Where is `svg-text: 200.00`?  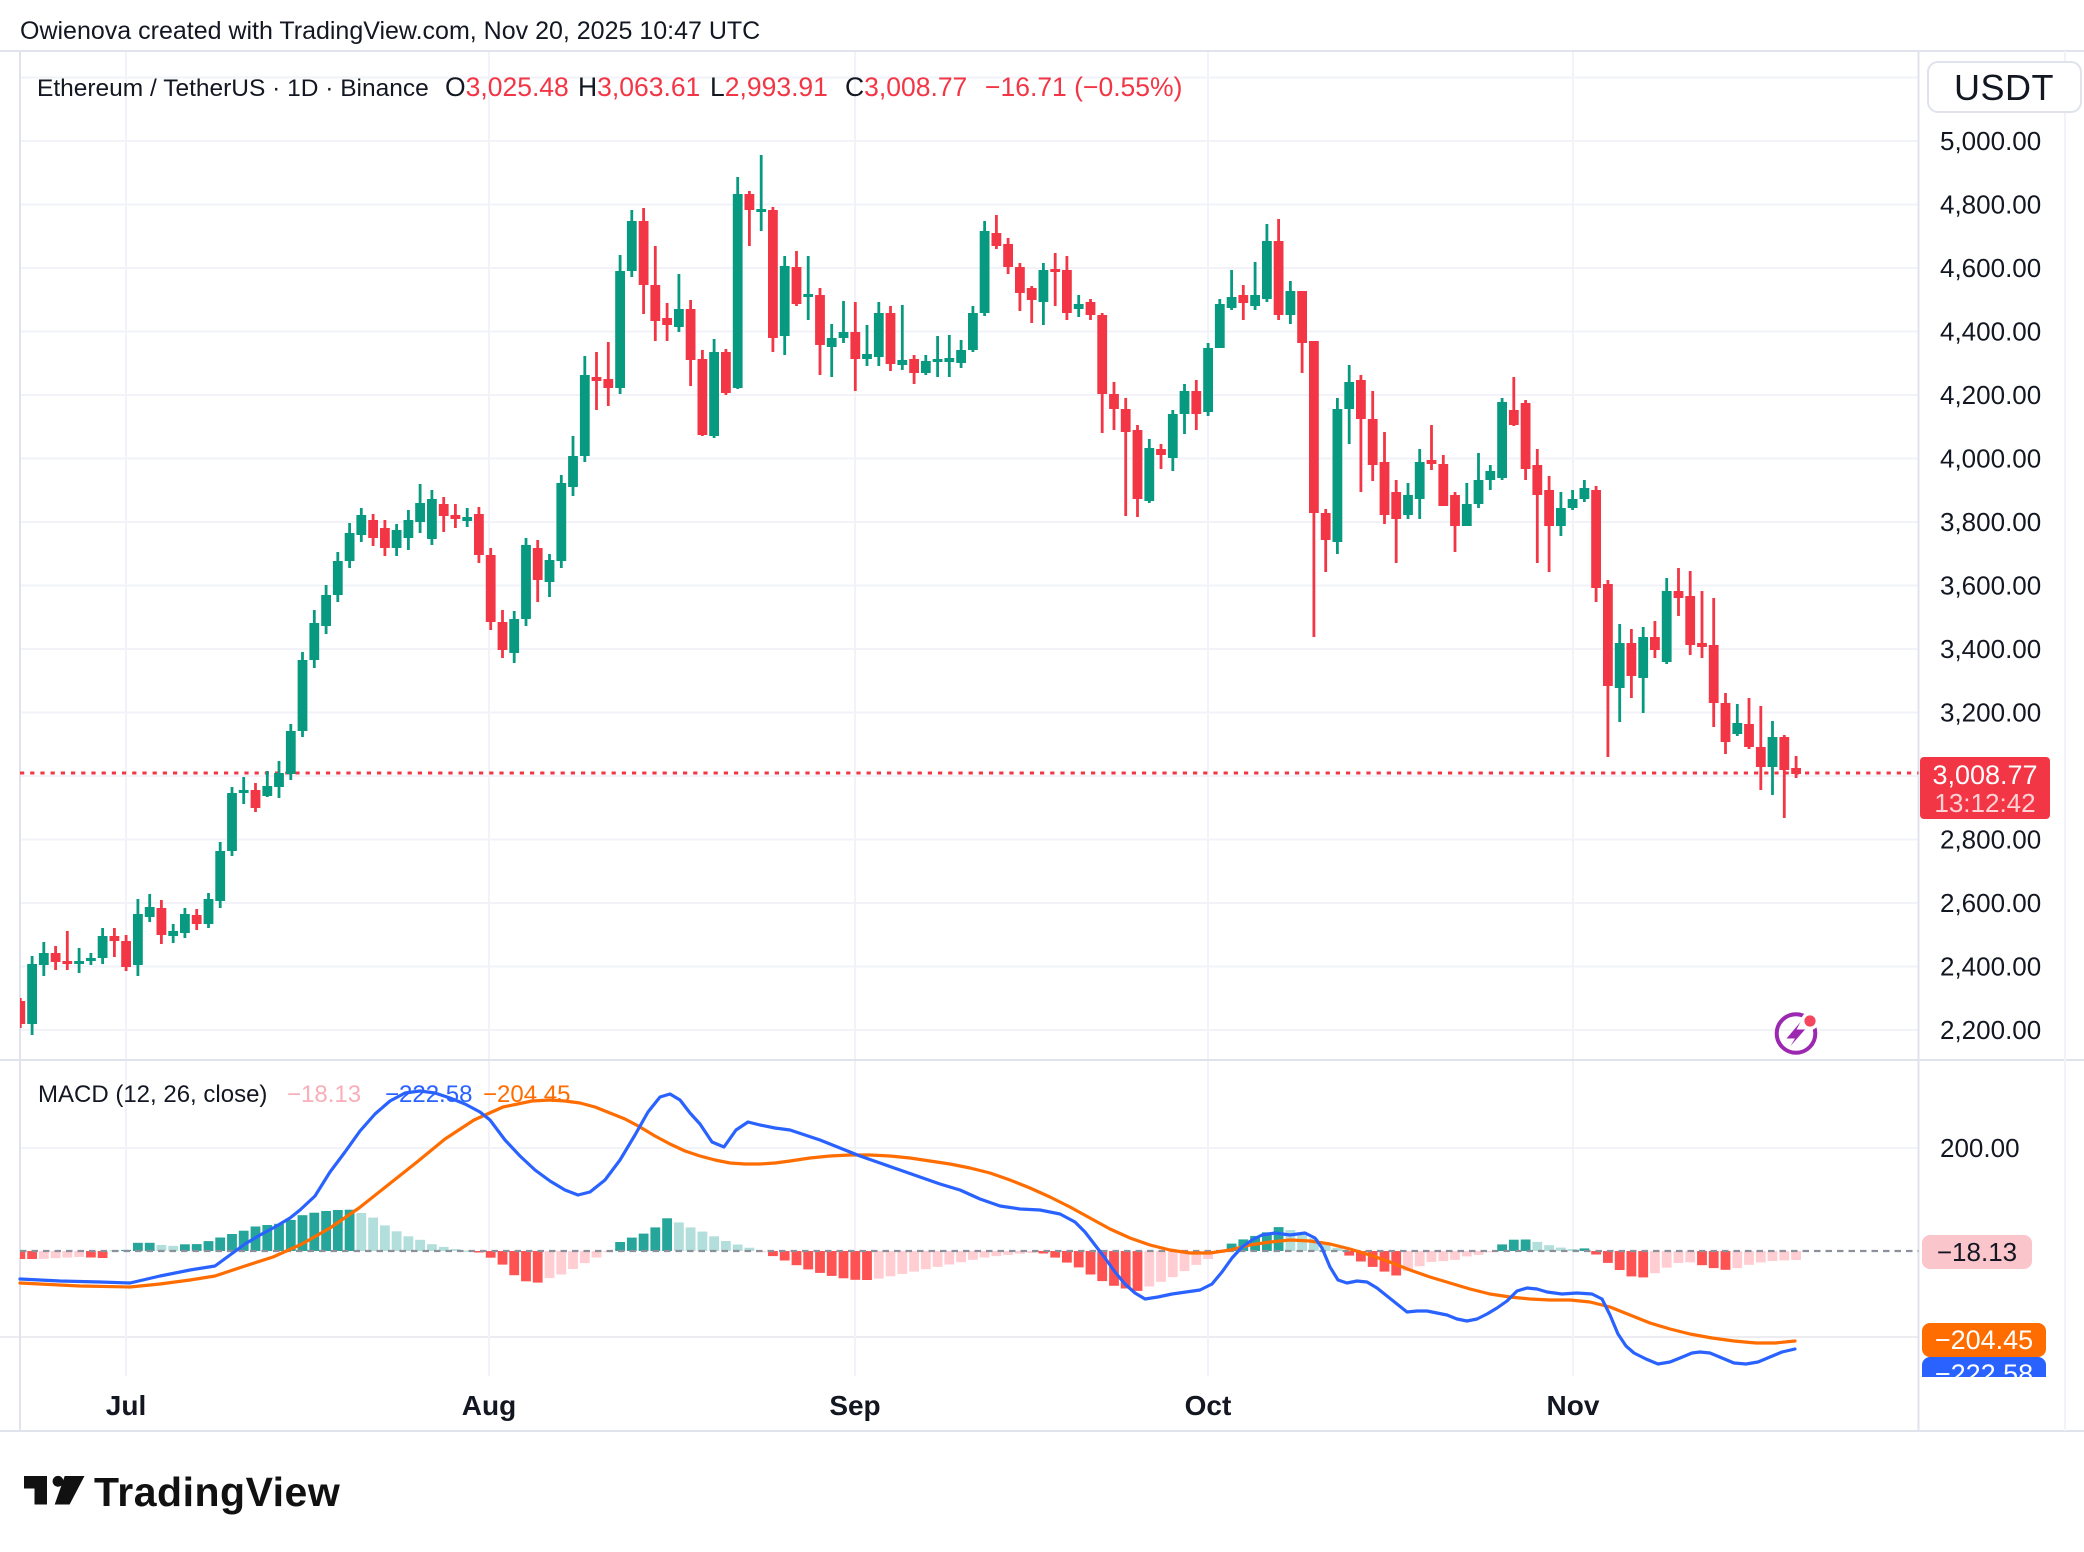
svg-text: 200.00 is located at coordinates (1980, 1148).